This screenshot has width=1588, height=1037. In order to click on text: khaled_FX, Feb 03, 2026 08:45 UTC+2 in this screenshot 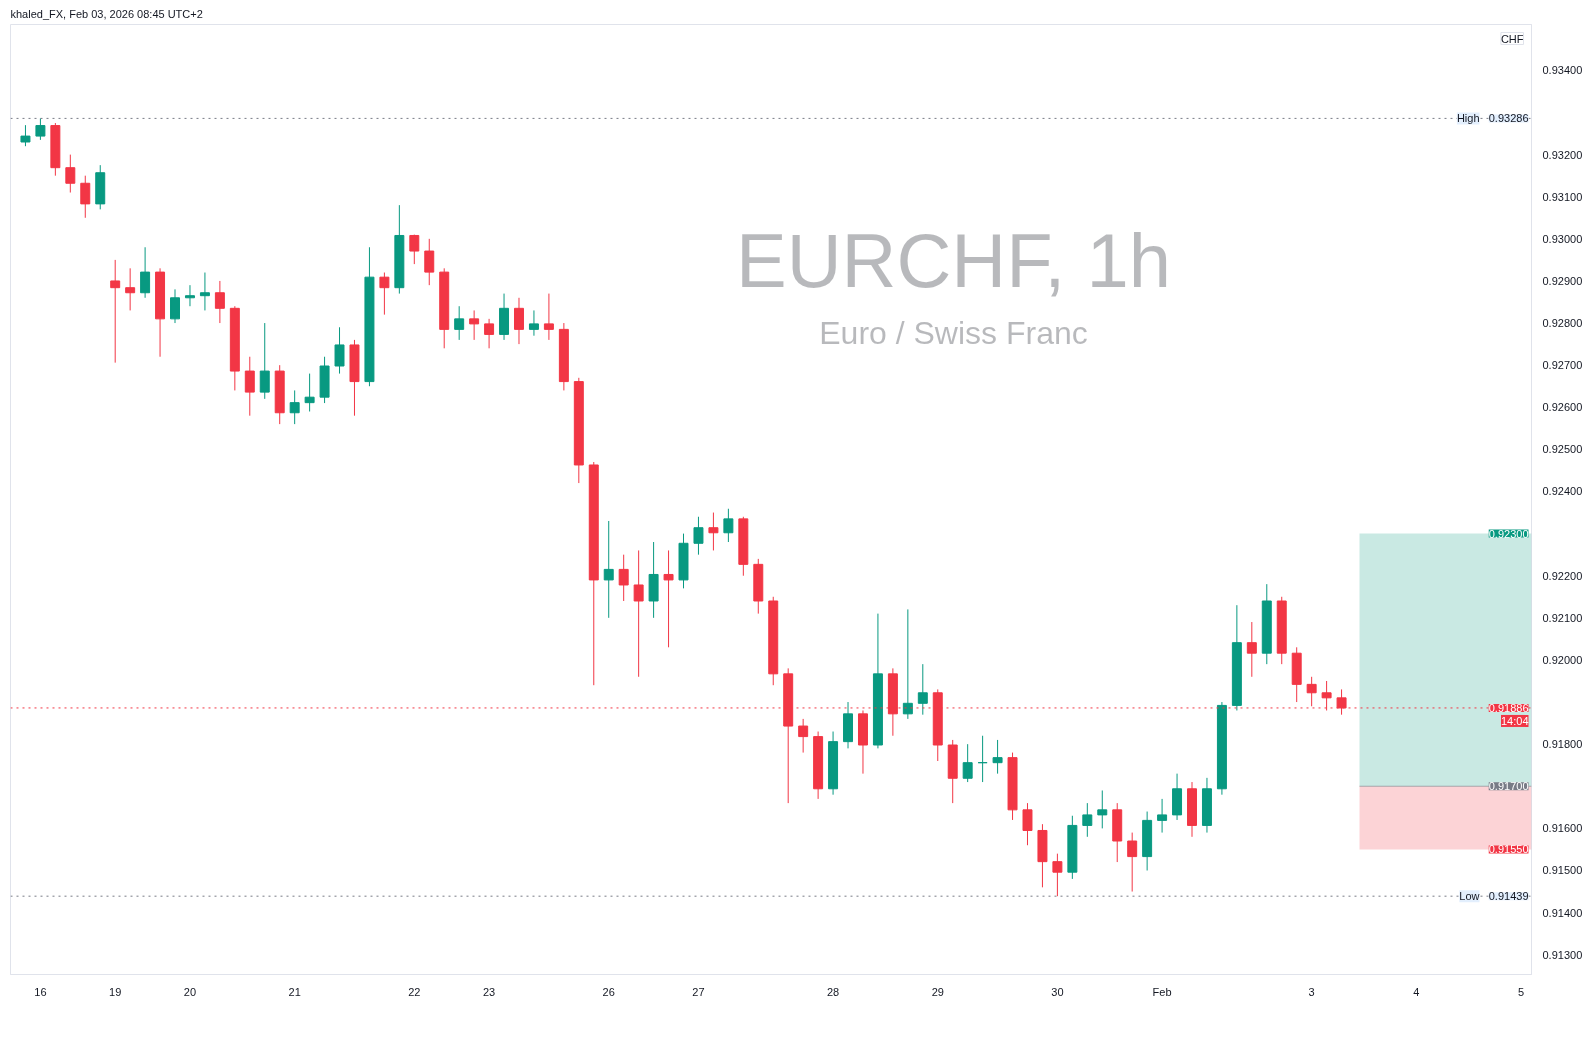, I will do `click(106, 13)`.